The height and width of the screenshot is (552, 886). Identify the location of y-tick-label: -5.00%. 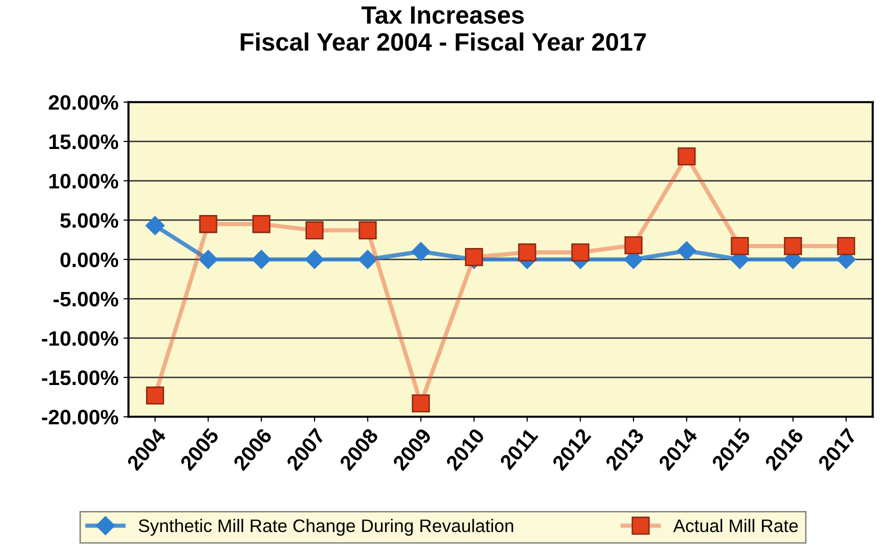
(86, 299).